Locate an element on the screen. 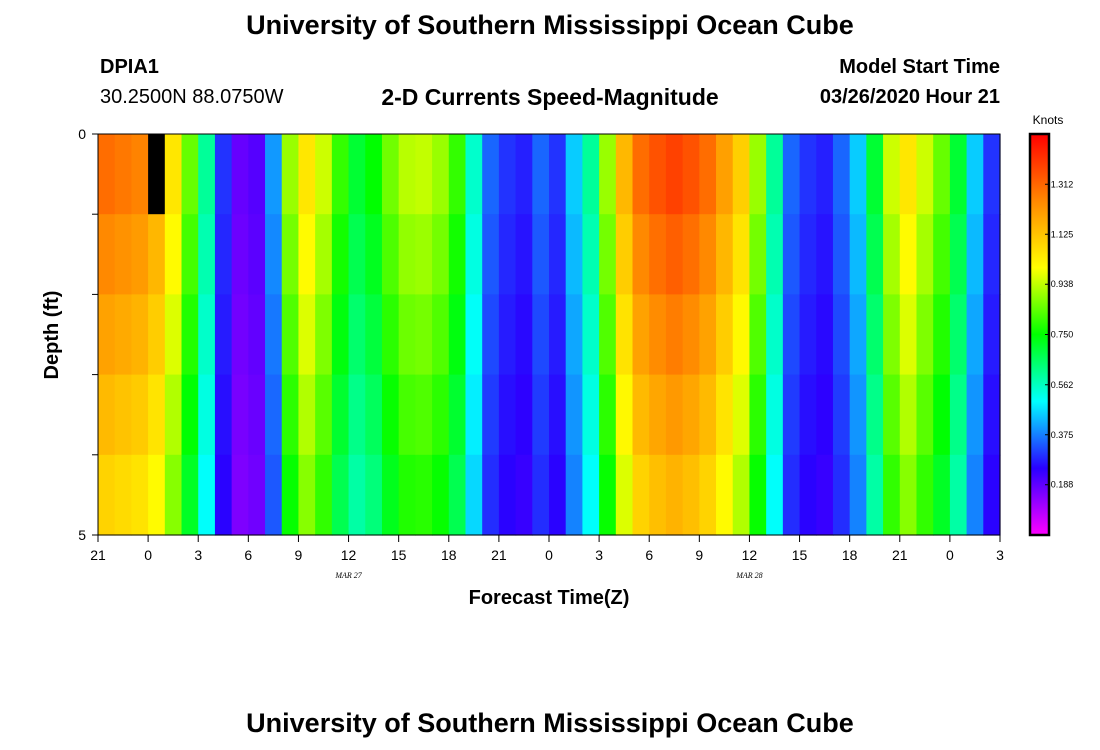  x-tick-label: 9 is located at coordinates (699, 555).